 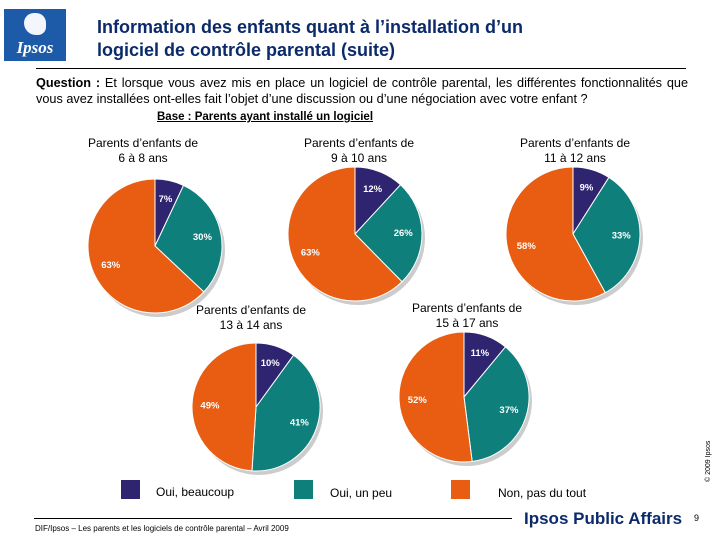 I want to click on chart-title-line2: 9 à 10 ans, so click(x=359, y=158).